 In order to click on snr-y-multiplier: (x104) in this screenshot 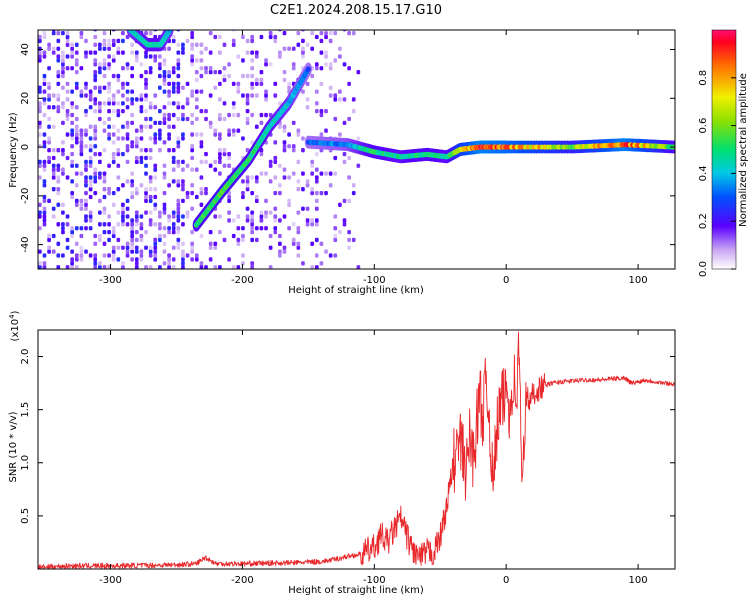, I will do `click(14, 325)`.